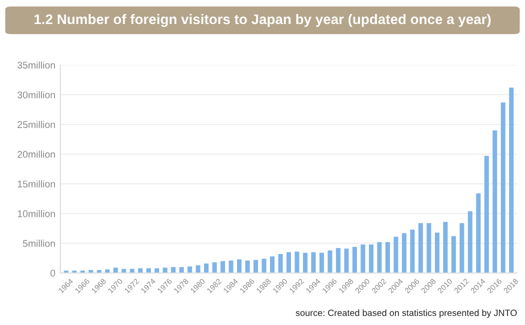 The width and height of the screenshot is (525, 325). What do you see at coordinates (36, 154) in the screenshot?
I see `y-tick-label: 20million` at bounding box center [36, 154].